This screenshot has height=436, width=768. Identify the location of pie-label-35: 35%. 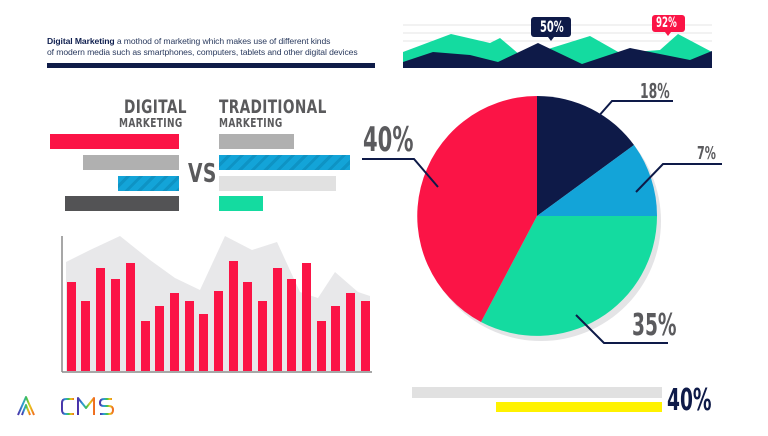
(654, 325).